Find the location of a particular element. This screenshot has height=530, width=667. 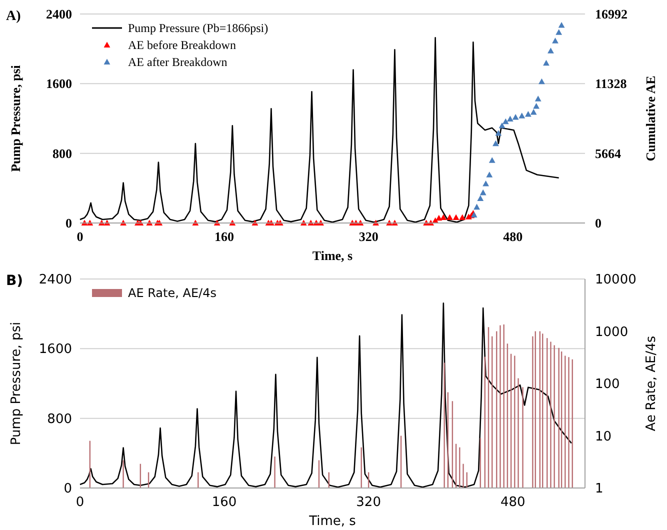

y2-tick-label: 16992 is located at coordinates (611, 14).